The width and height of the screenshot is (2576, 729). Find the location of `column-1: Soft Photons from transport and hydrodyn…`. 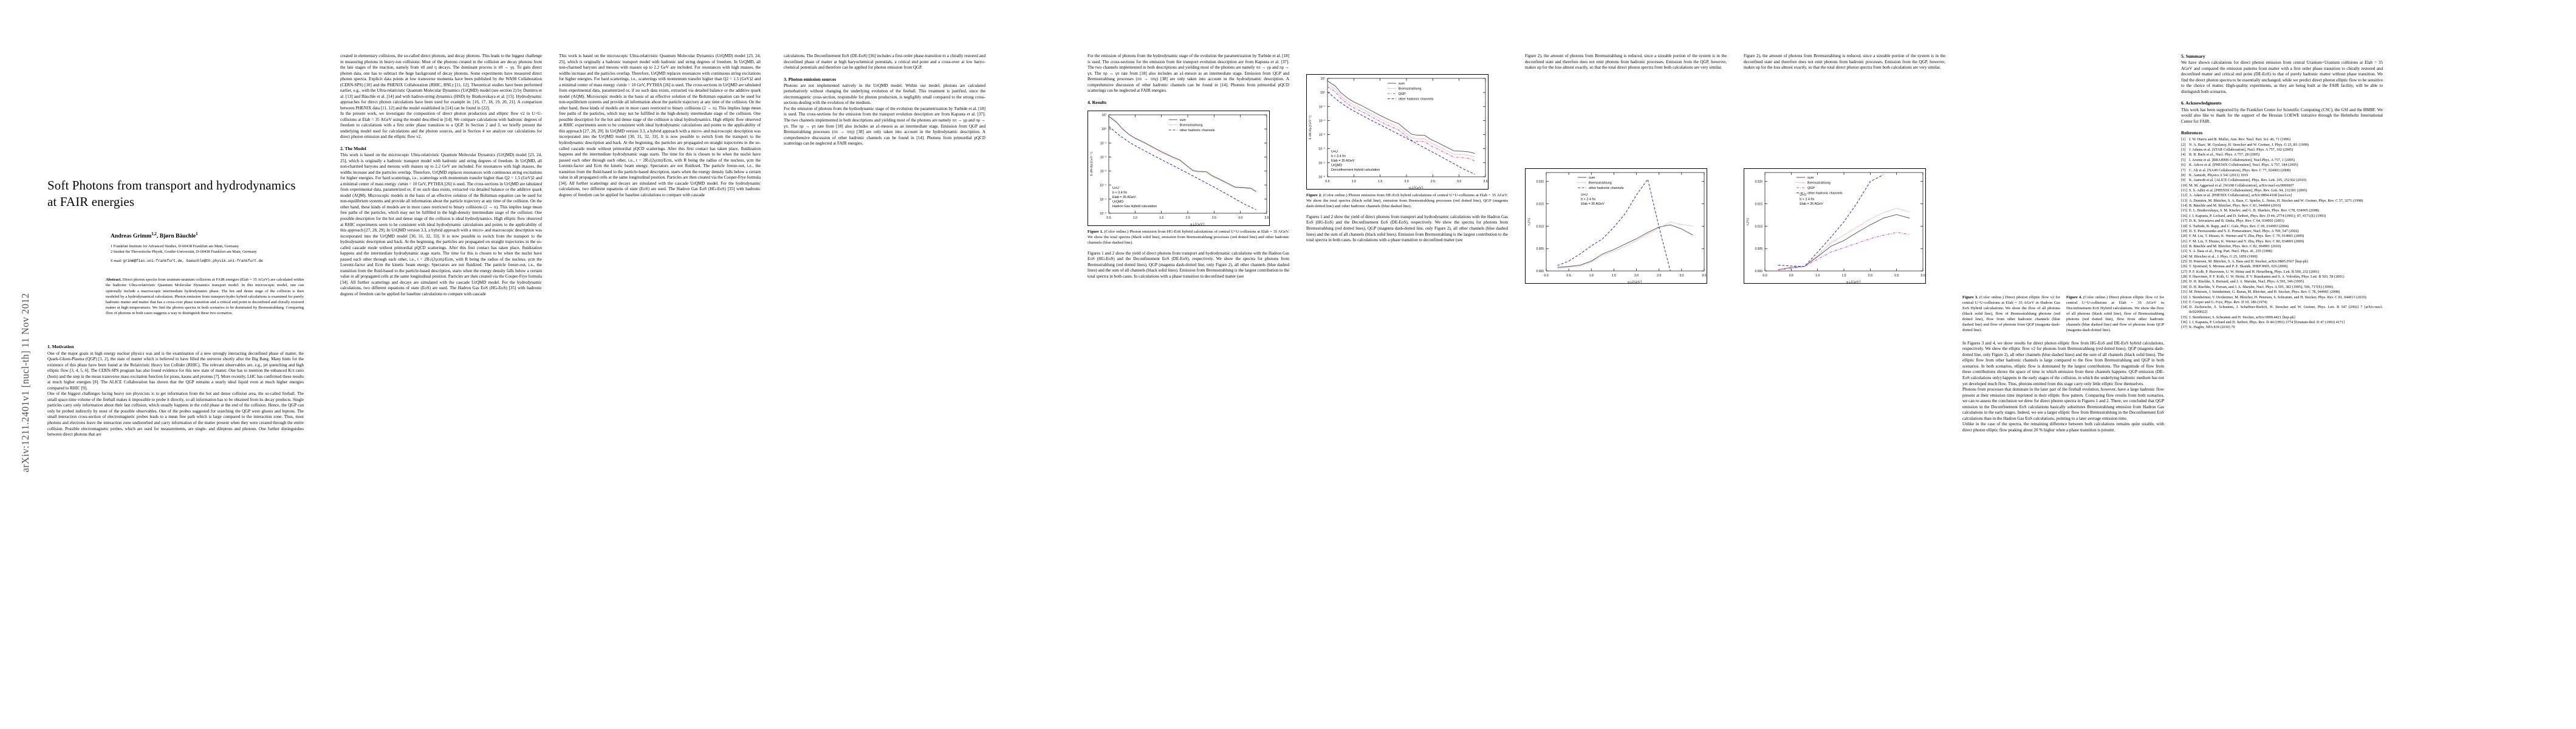

column-1: Soft Photons from transport and hydrodyn… is located at coordinates (175, 308).